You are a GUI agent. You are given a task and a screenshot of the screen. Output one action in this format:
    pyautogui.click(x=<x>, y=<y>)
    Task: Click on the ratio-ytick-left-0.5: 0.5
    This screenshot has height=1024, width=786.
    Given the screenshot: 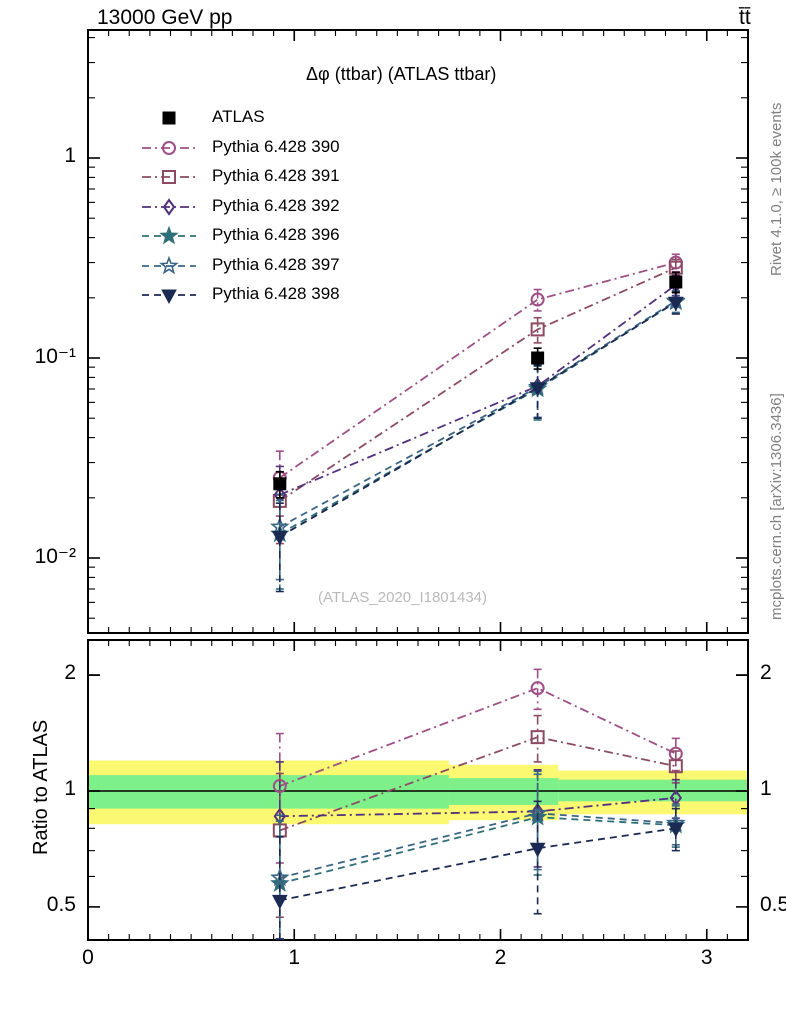 What is the action you would take?
    pyautogui.click(x=61, y=904)
    